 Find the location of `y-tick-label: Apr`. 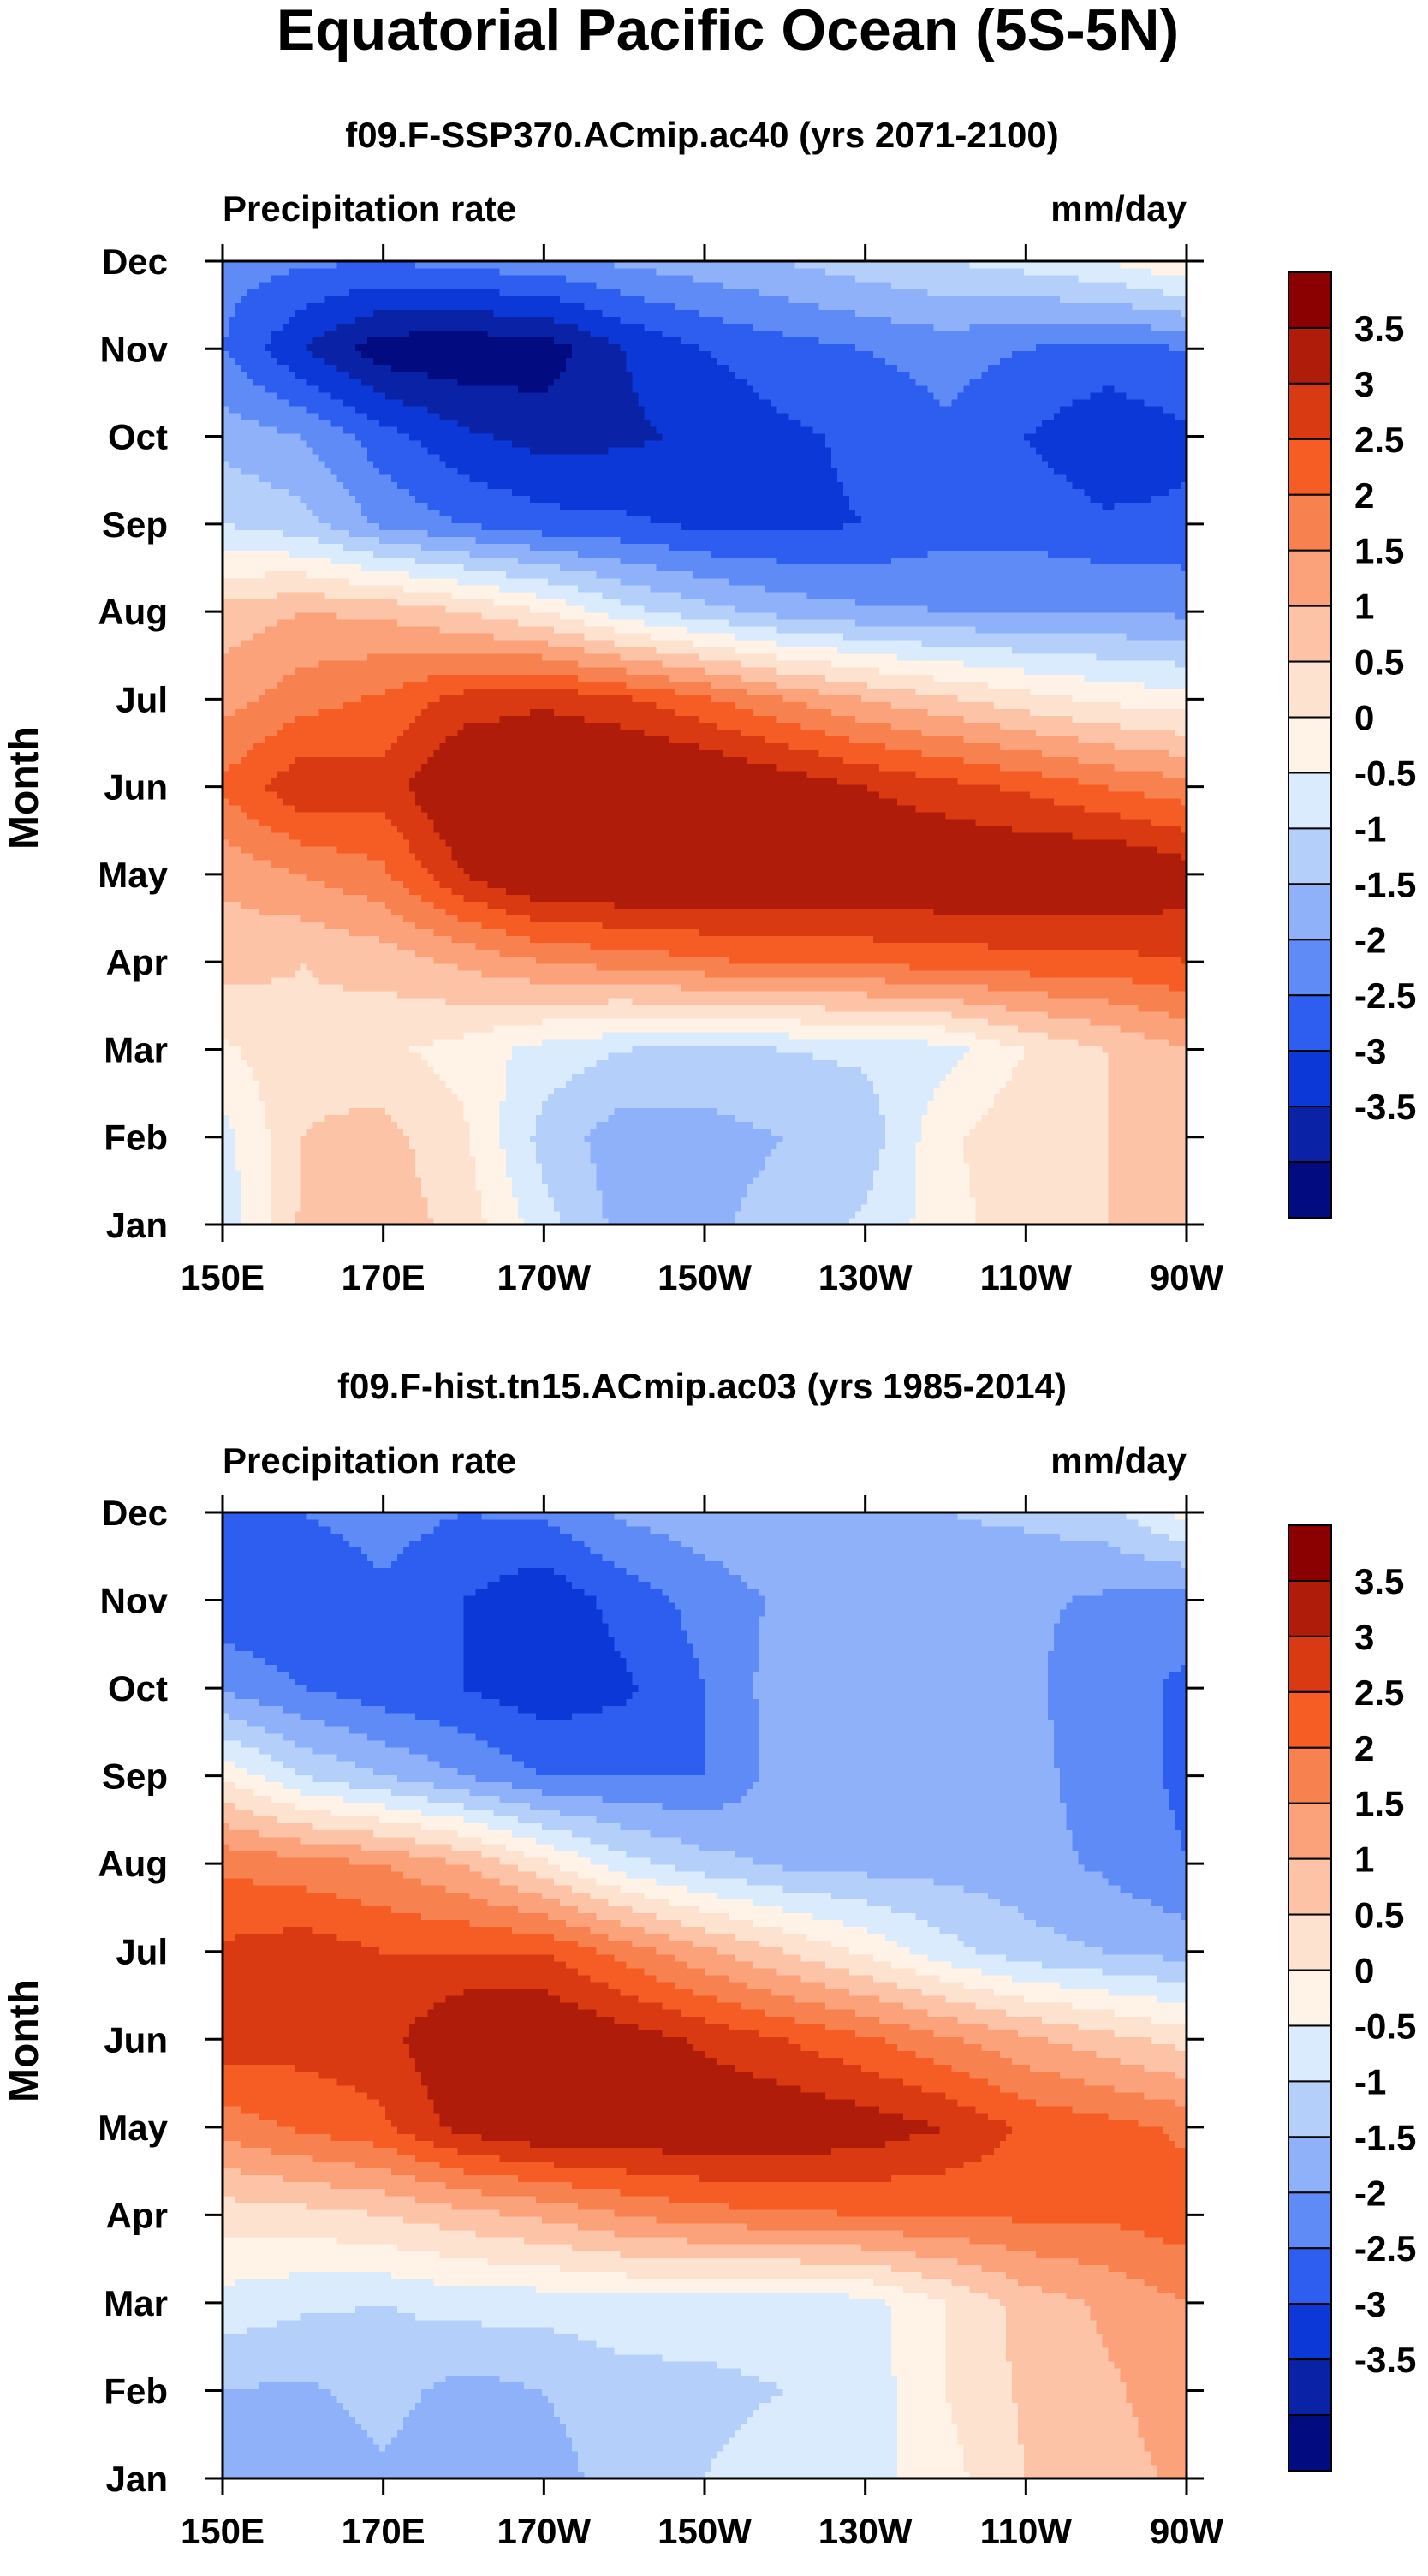

y-tick-label: Apr is located at coordinates (137, 2215).